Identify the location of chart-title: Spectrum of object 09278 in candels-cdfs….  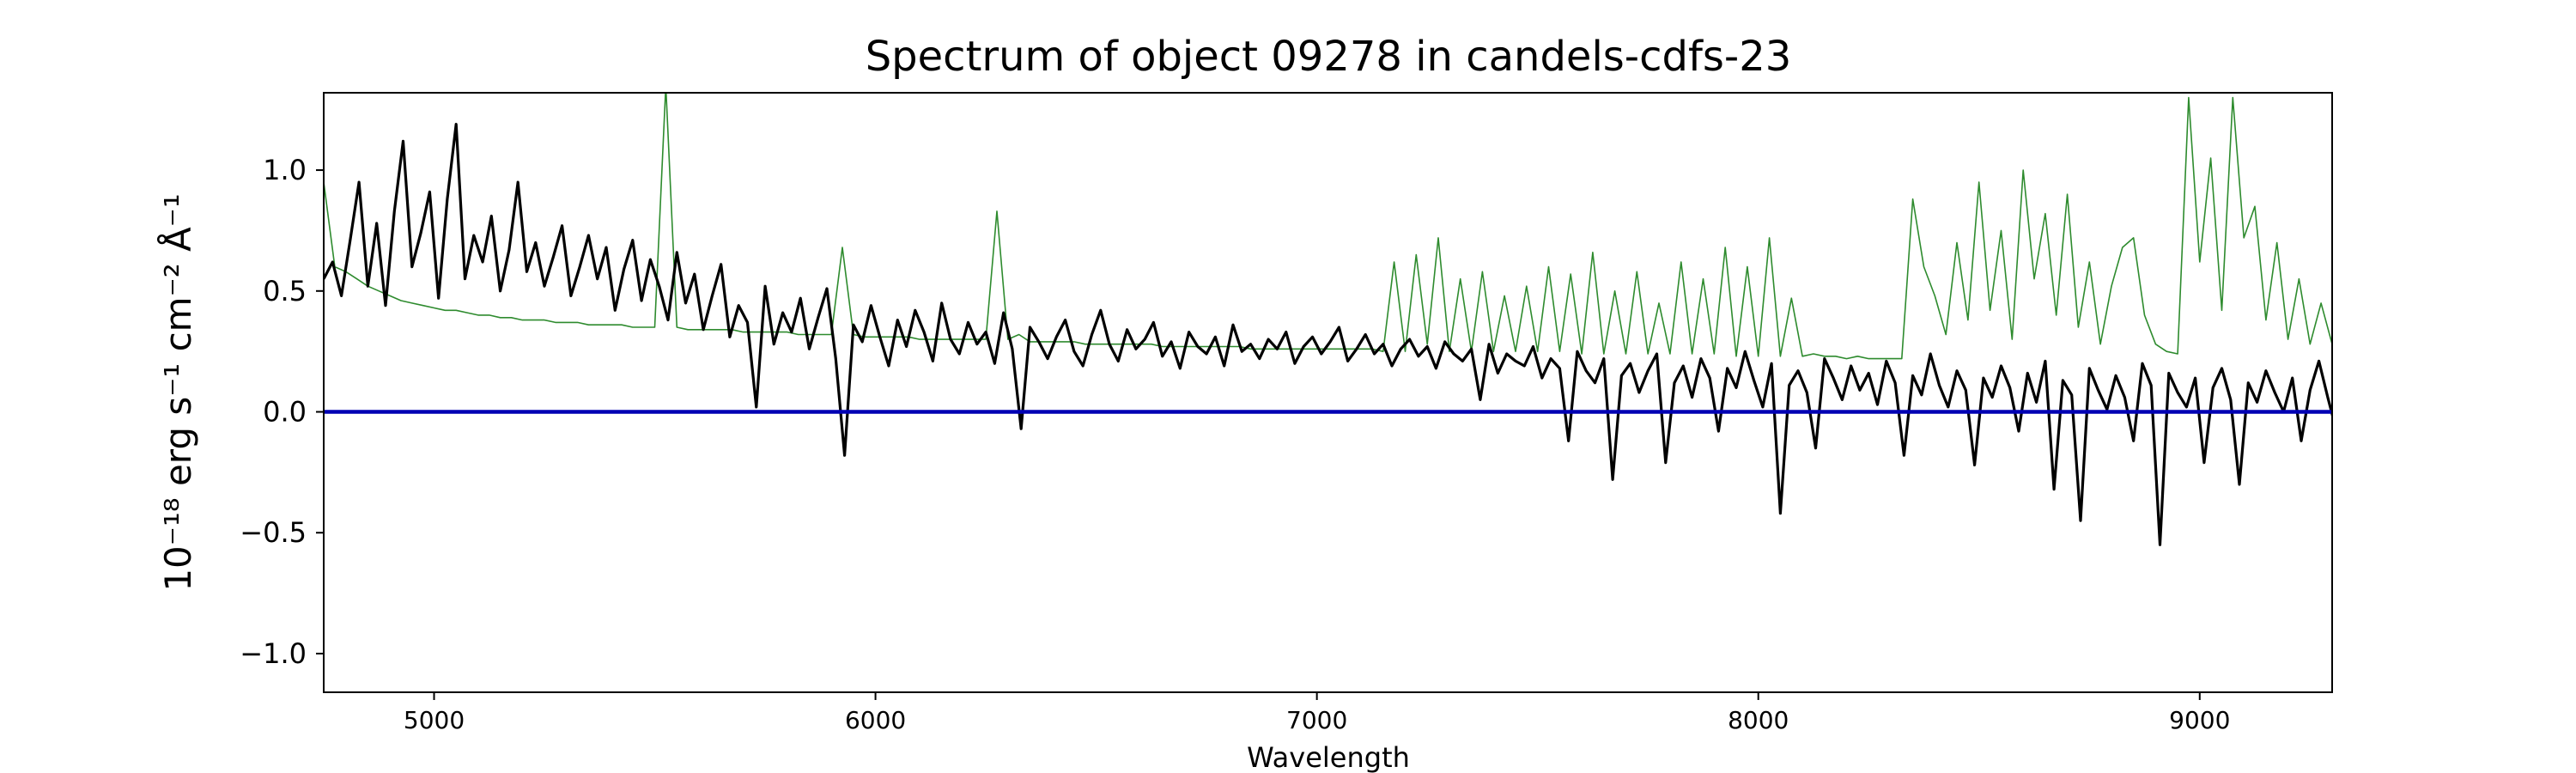
(1329, 57).